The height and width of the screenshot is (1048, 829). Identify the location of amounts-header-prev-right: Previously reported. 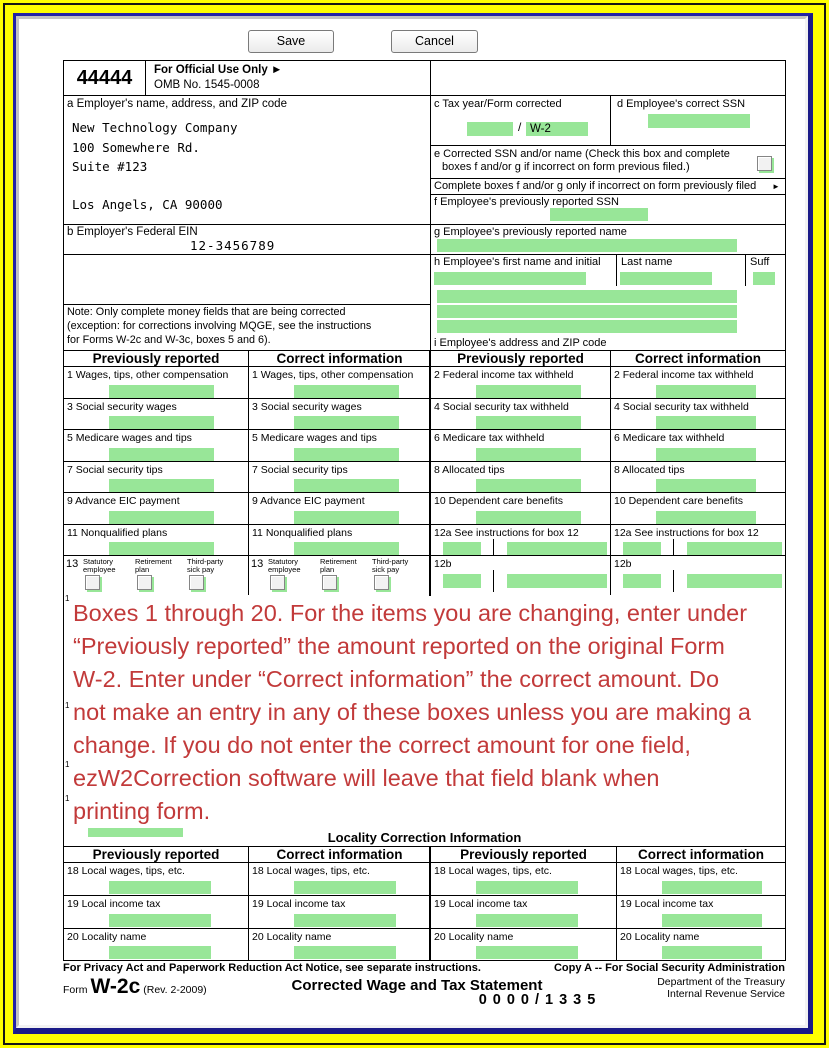
(520, 358).